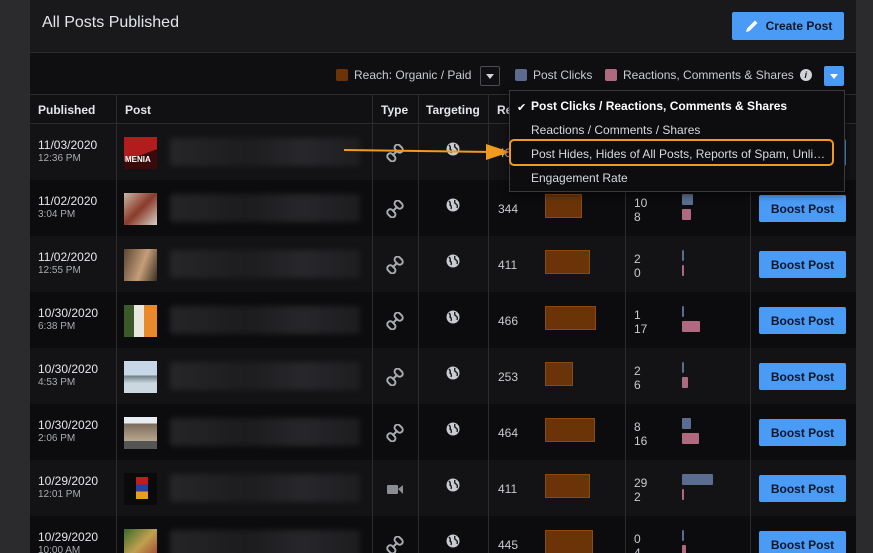  Describe the element at coordinates (443, 488) in the screenshot. I see `table-row: 10/29/2020 12:01 PM 411 29 2 Boost Post` at that location.